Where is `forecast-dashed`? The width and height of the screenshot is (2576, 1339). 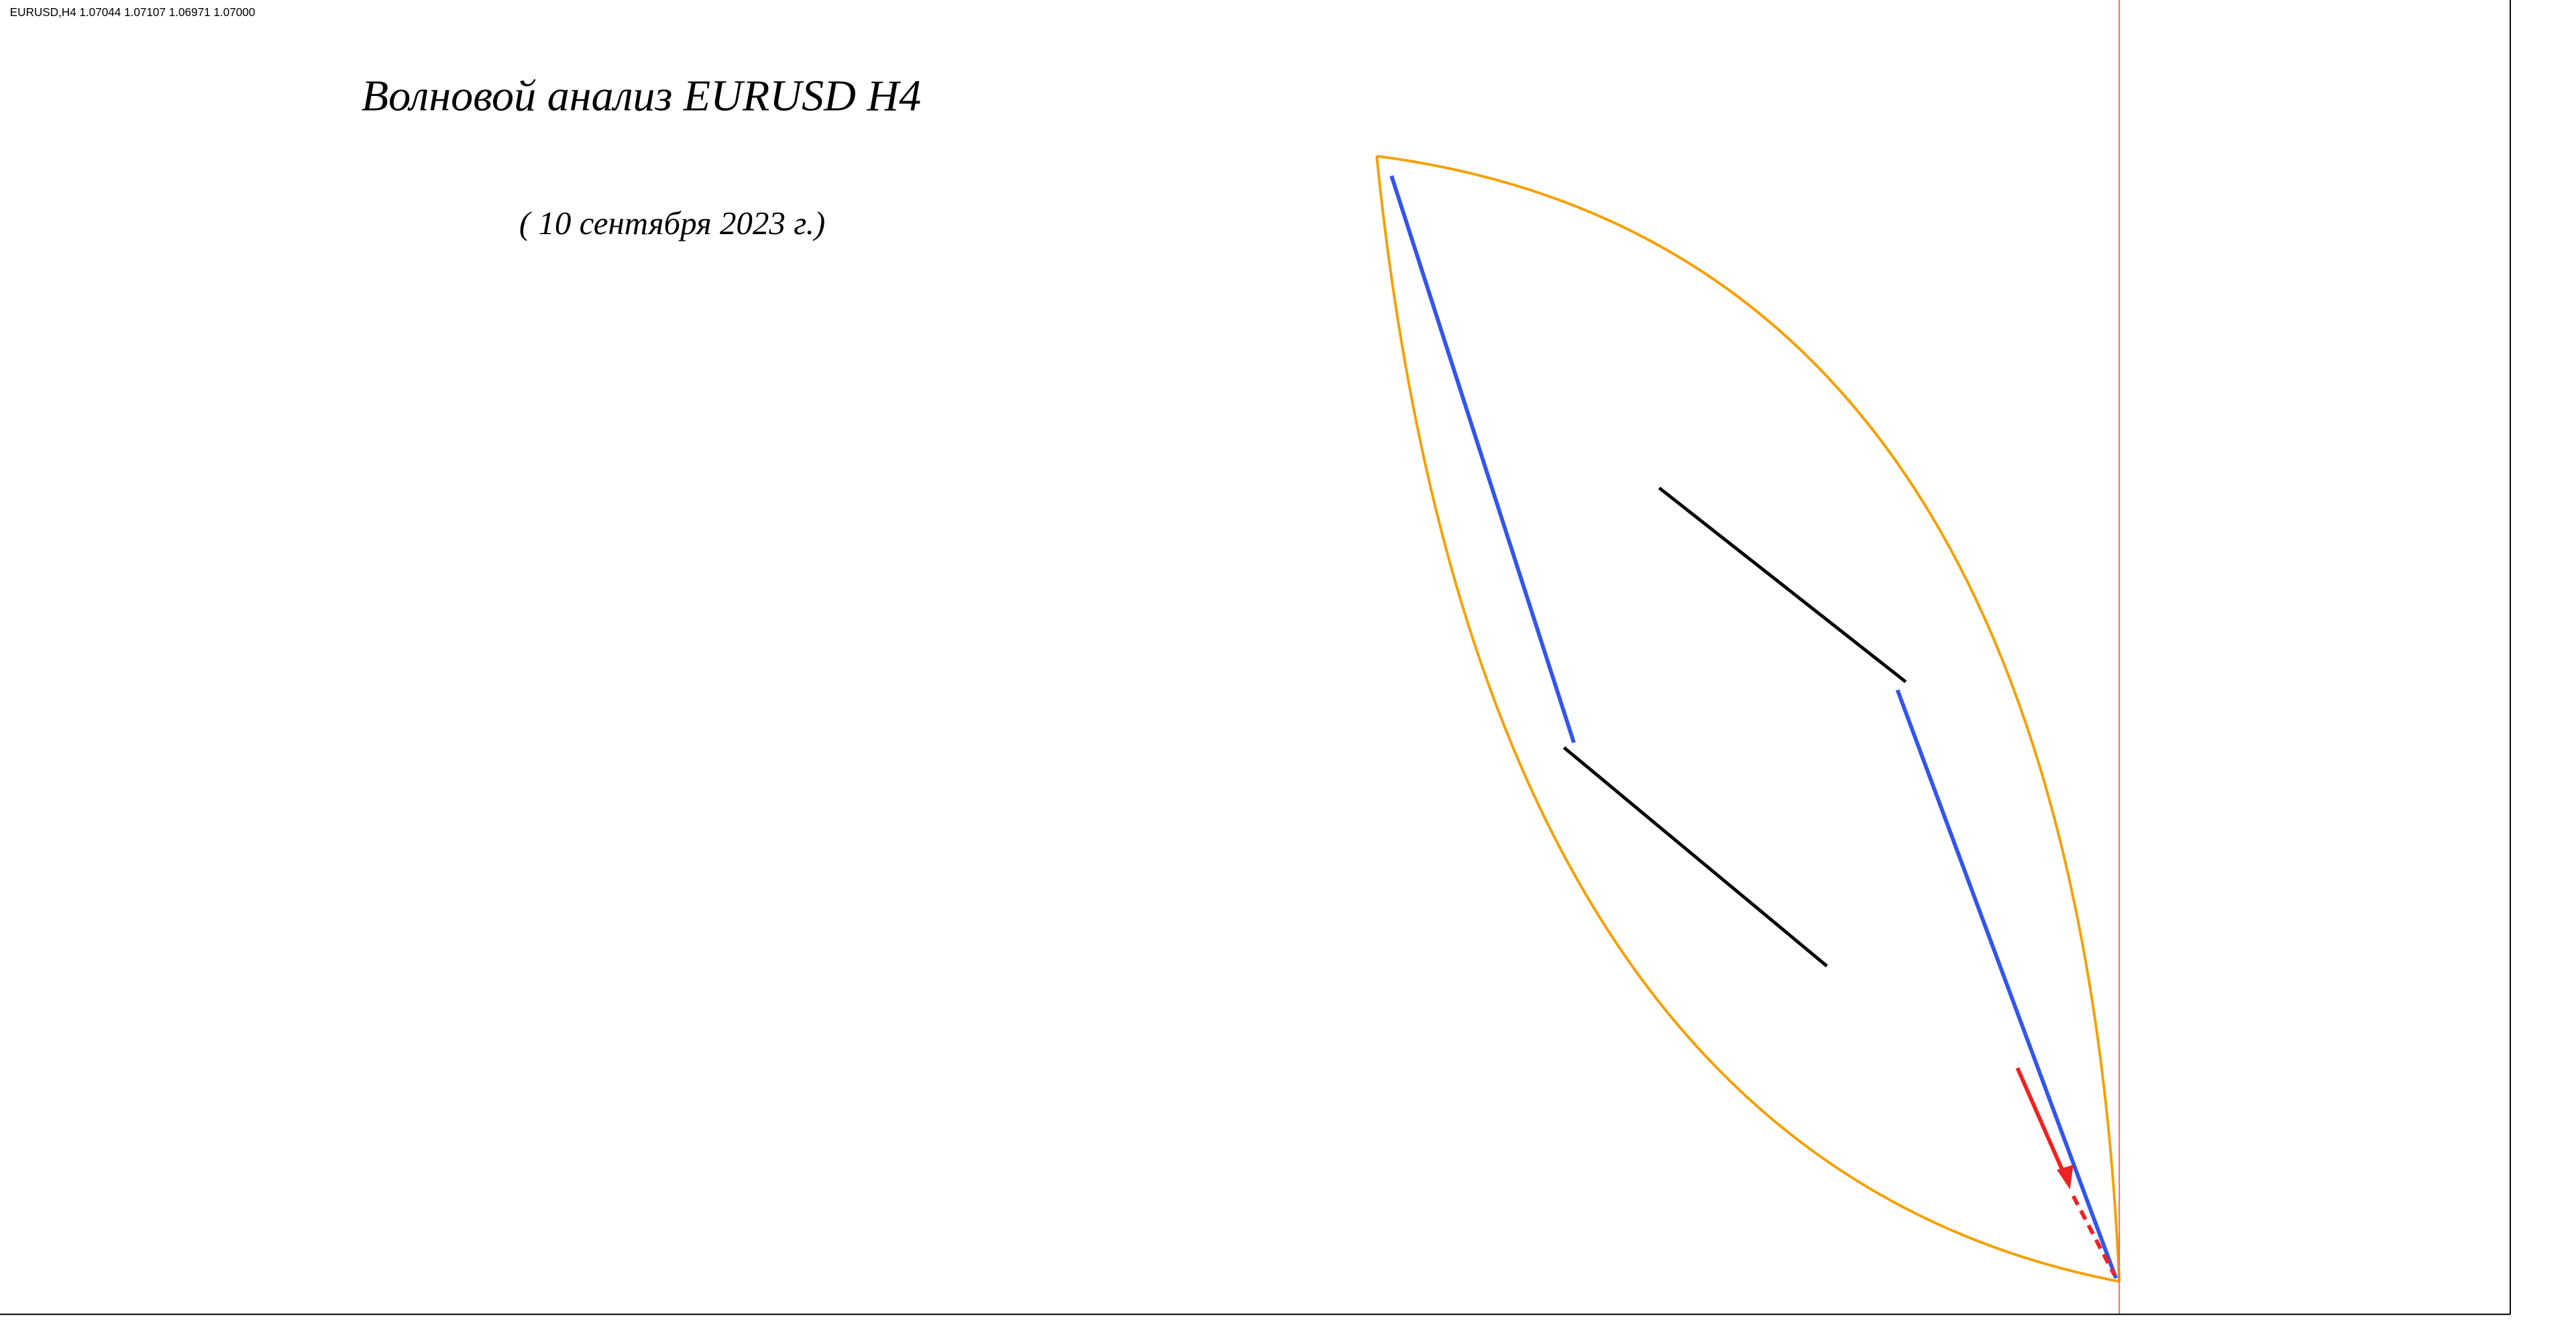 forecast-dashed is located at coordinates (2094, 1235).